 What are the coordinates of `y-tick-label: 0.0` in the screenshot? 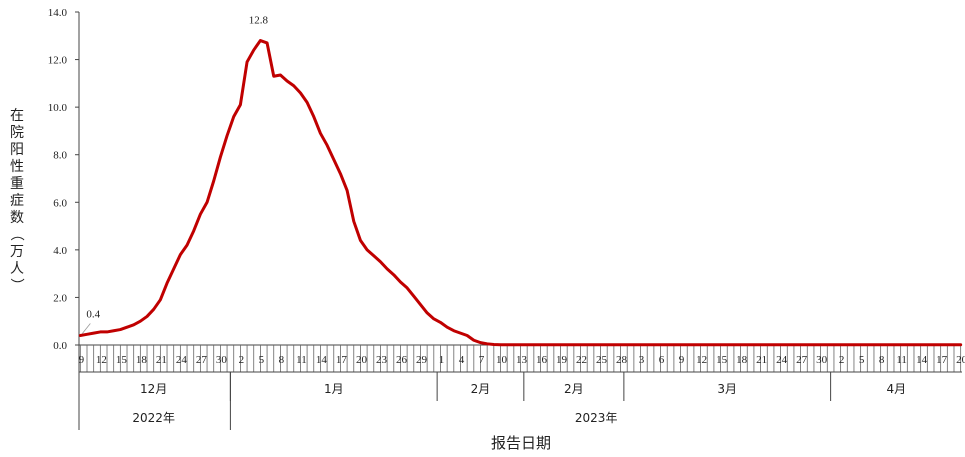 It's located at (60, 346).